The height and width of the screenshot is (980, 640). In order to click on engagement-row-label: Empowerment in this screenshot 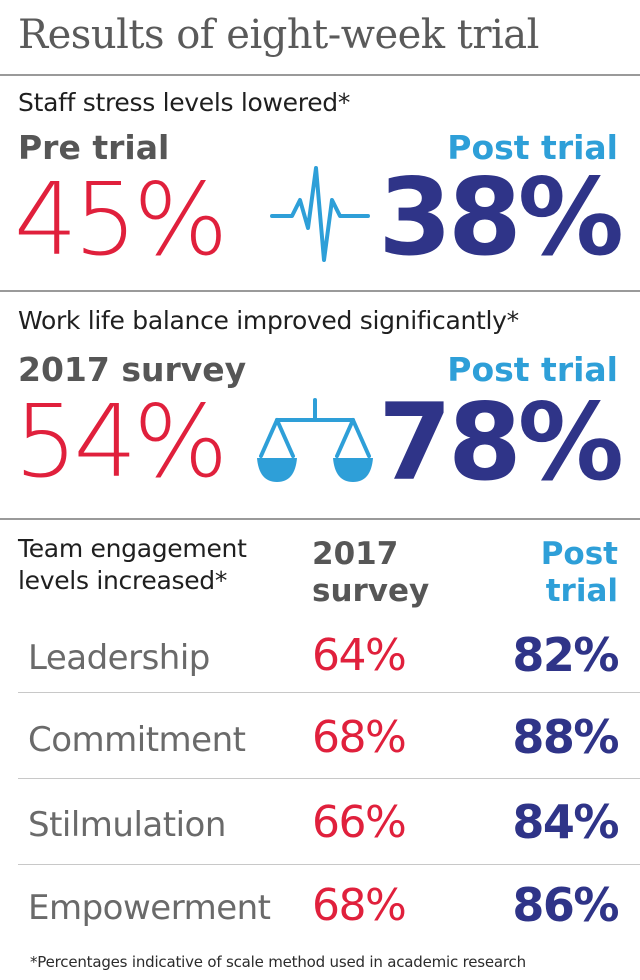, I will do `click(149, 908)`.